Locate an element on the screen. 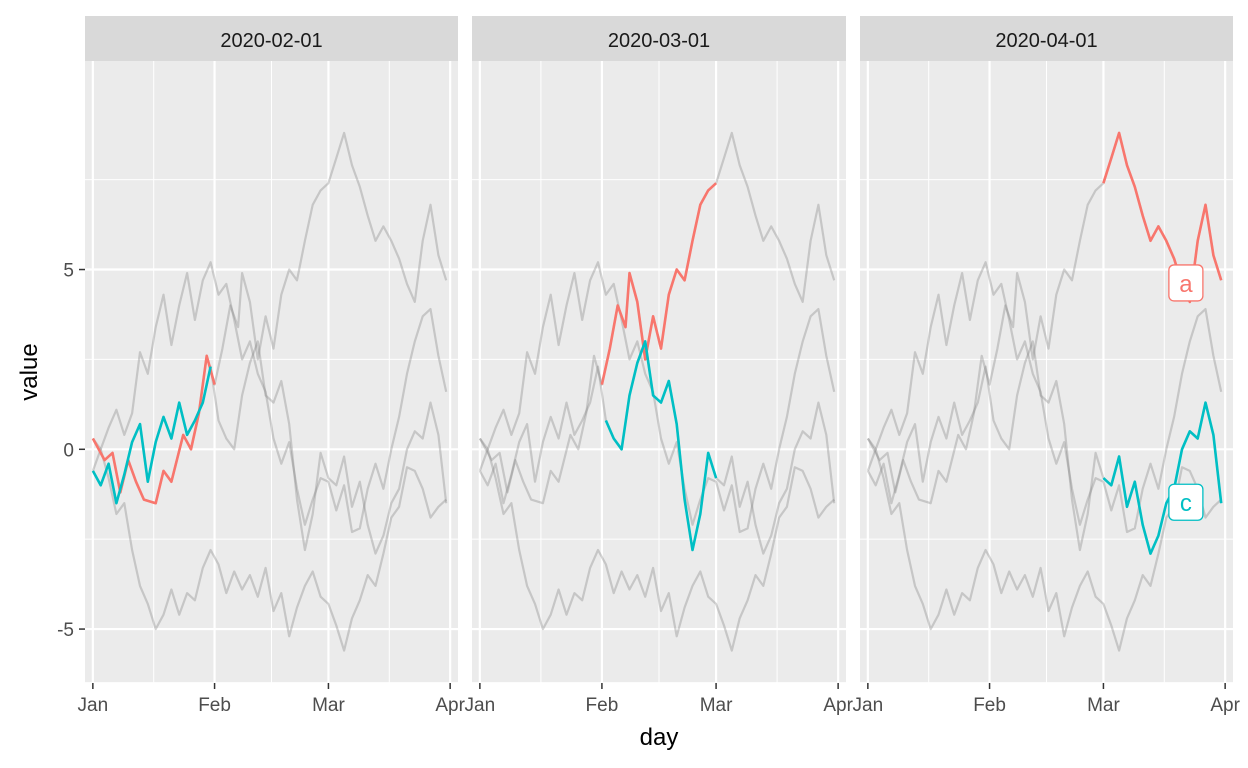  y-tick-label: -5 is located at coordinates (65, 630).